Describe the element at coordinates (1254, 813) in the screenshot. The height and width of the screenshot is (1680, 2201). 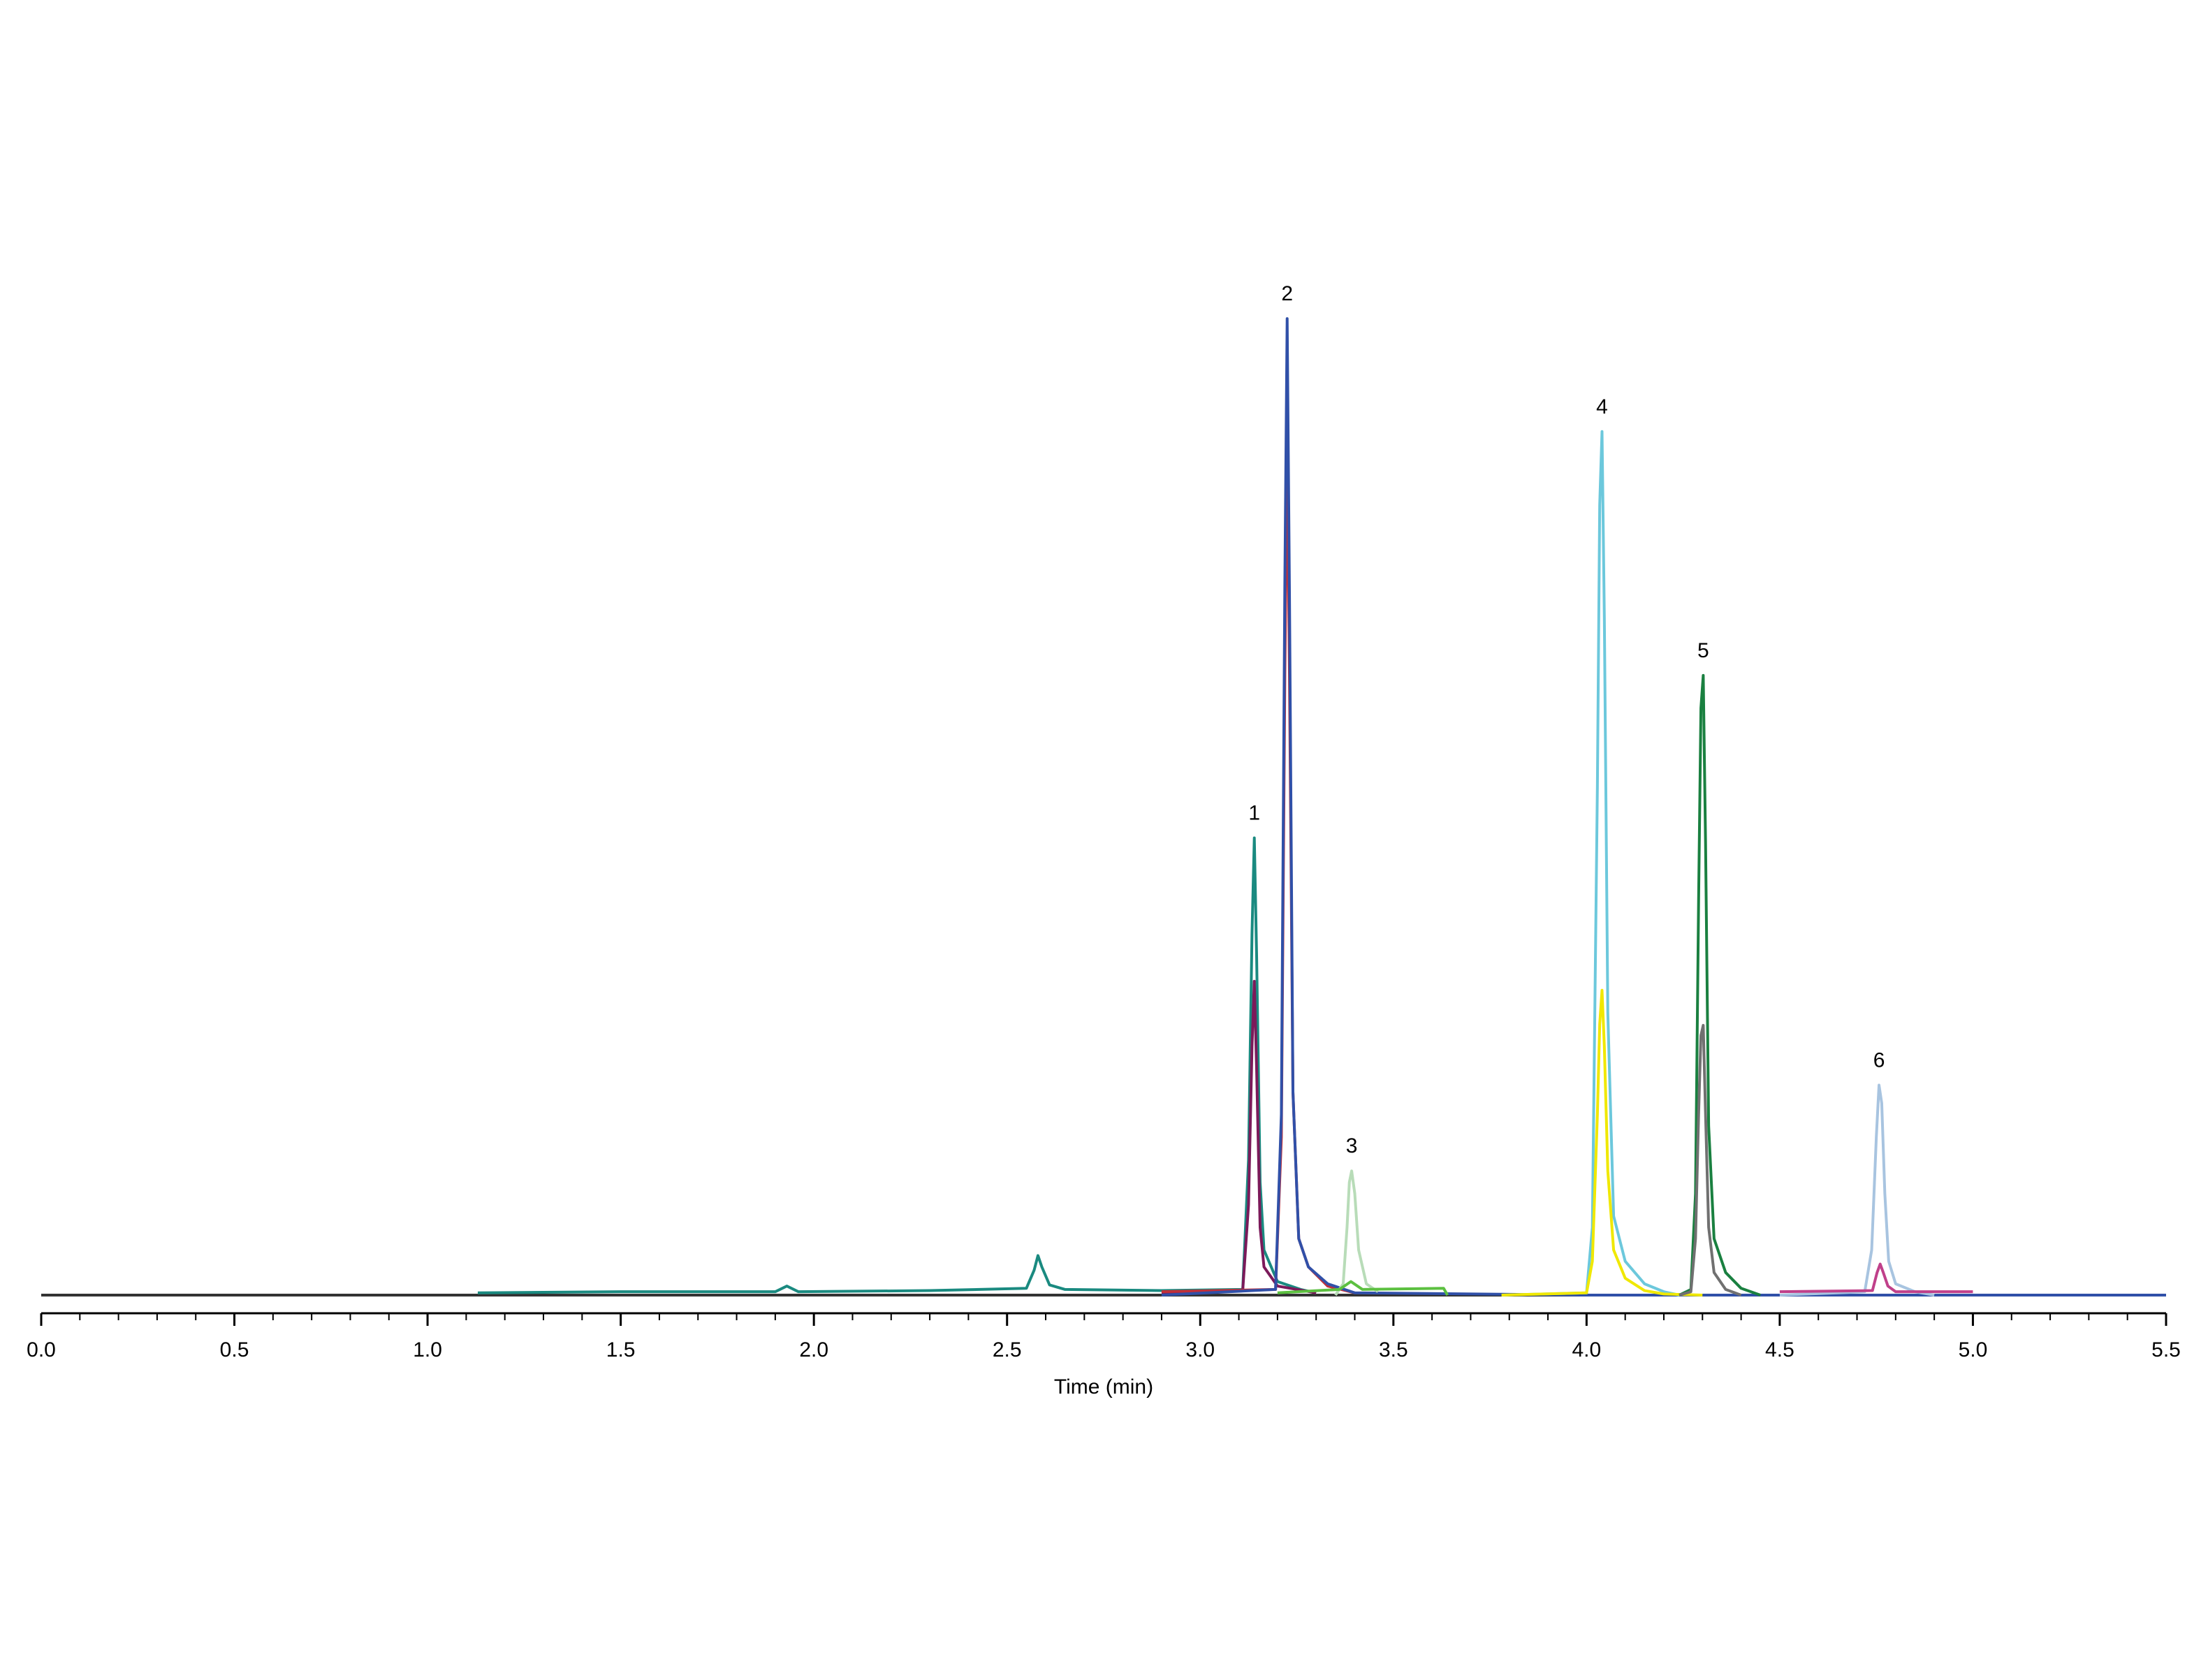
I see `peak-label: 1` at that location.